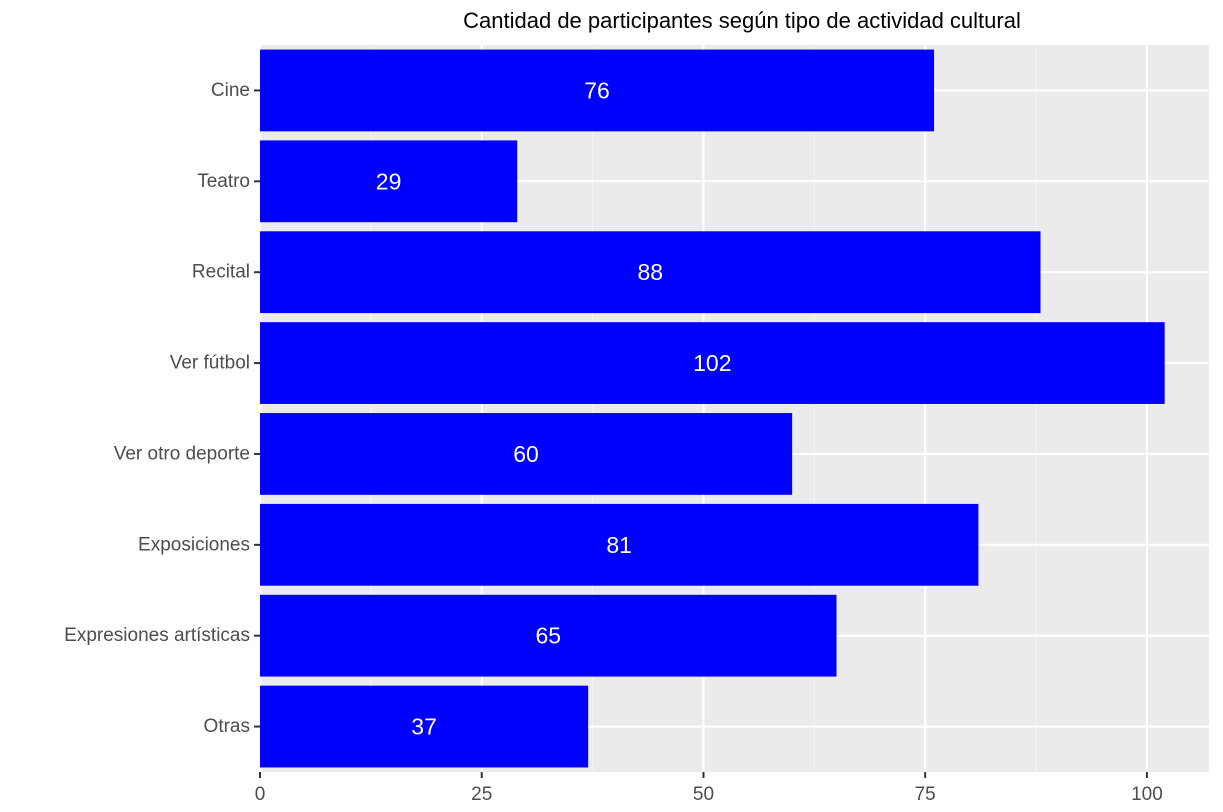  What do you see at coordinates (157, 635) in the screenshot?
I see `y-tick-label: Expresiones artísticas` at bounding box center [157, 635].